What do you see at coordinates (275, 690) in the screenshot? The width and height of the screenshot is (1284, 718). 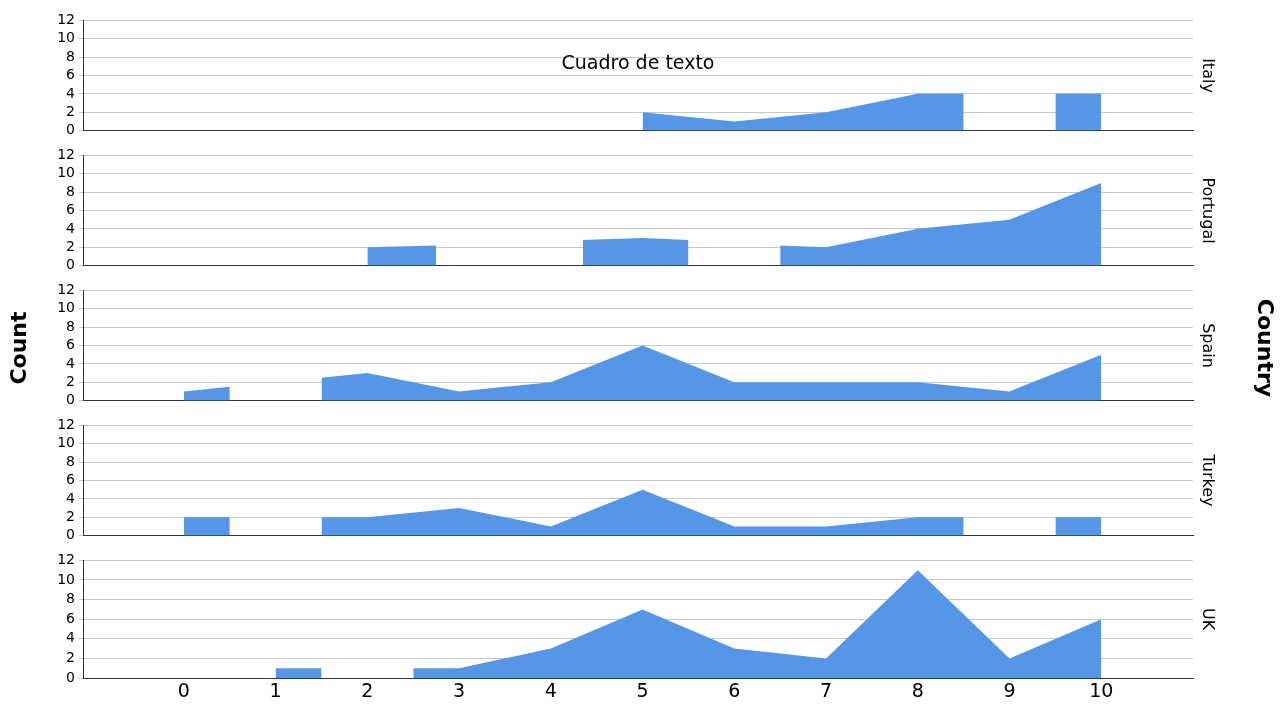 I see `x-tick-label: 1` at bounding box center [275, 690].